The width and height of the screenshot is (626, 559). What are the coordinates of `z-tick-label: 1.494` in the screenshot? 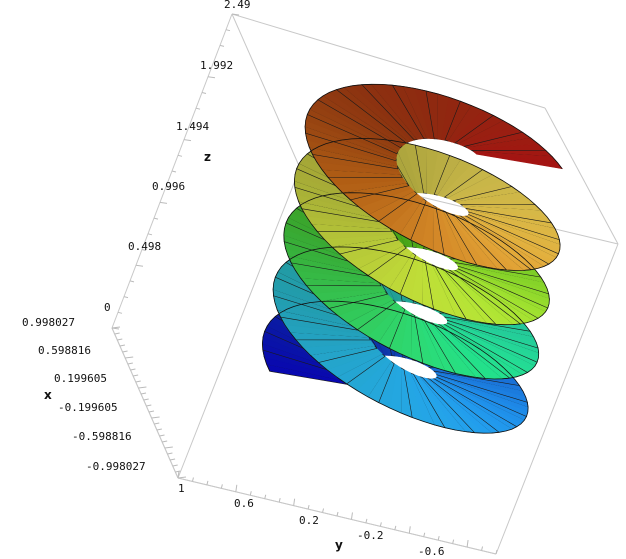 It's located at (192, 126).